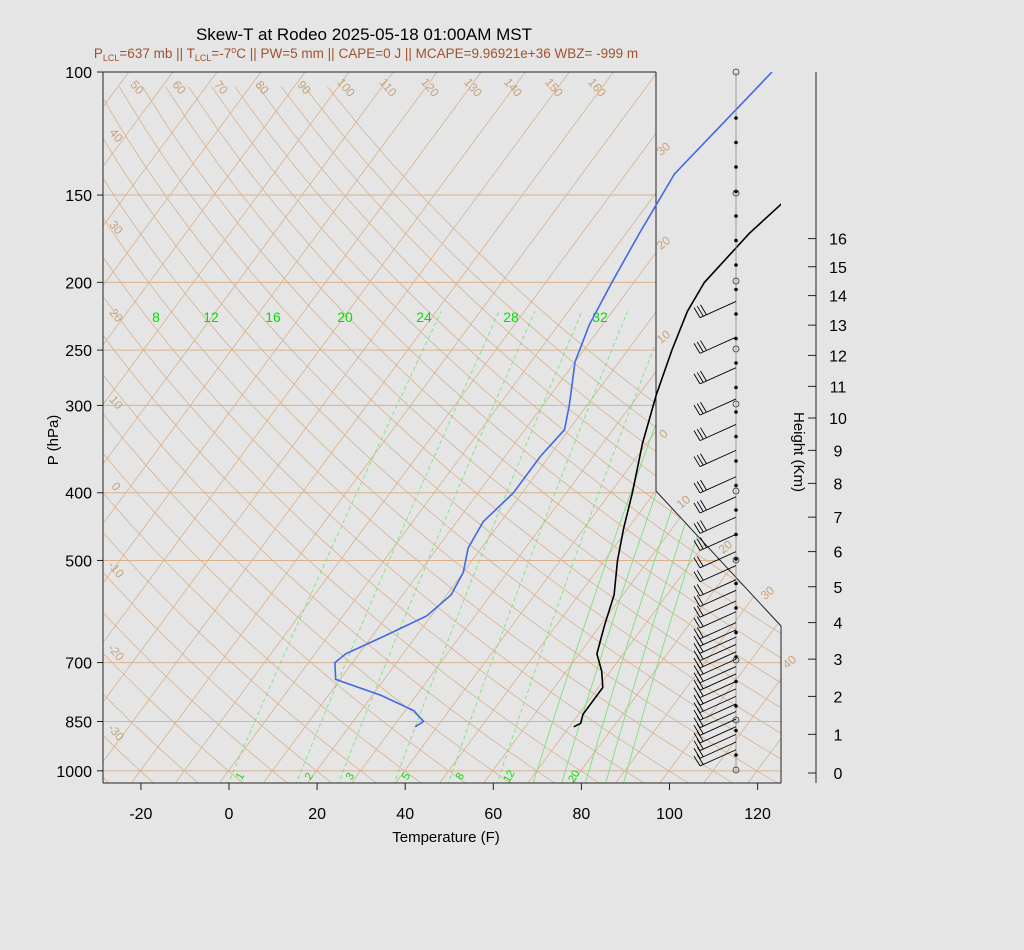 The image size is (1024, 950). I want to click on wind-barbs, so click(716, 421).